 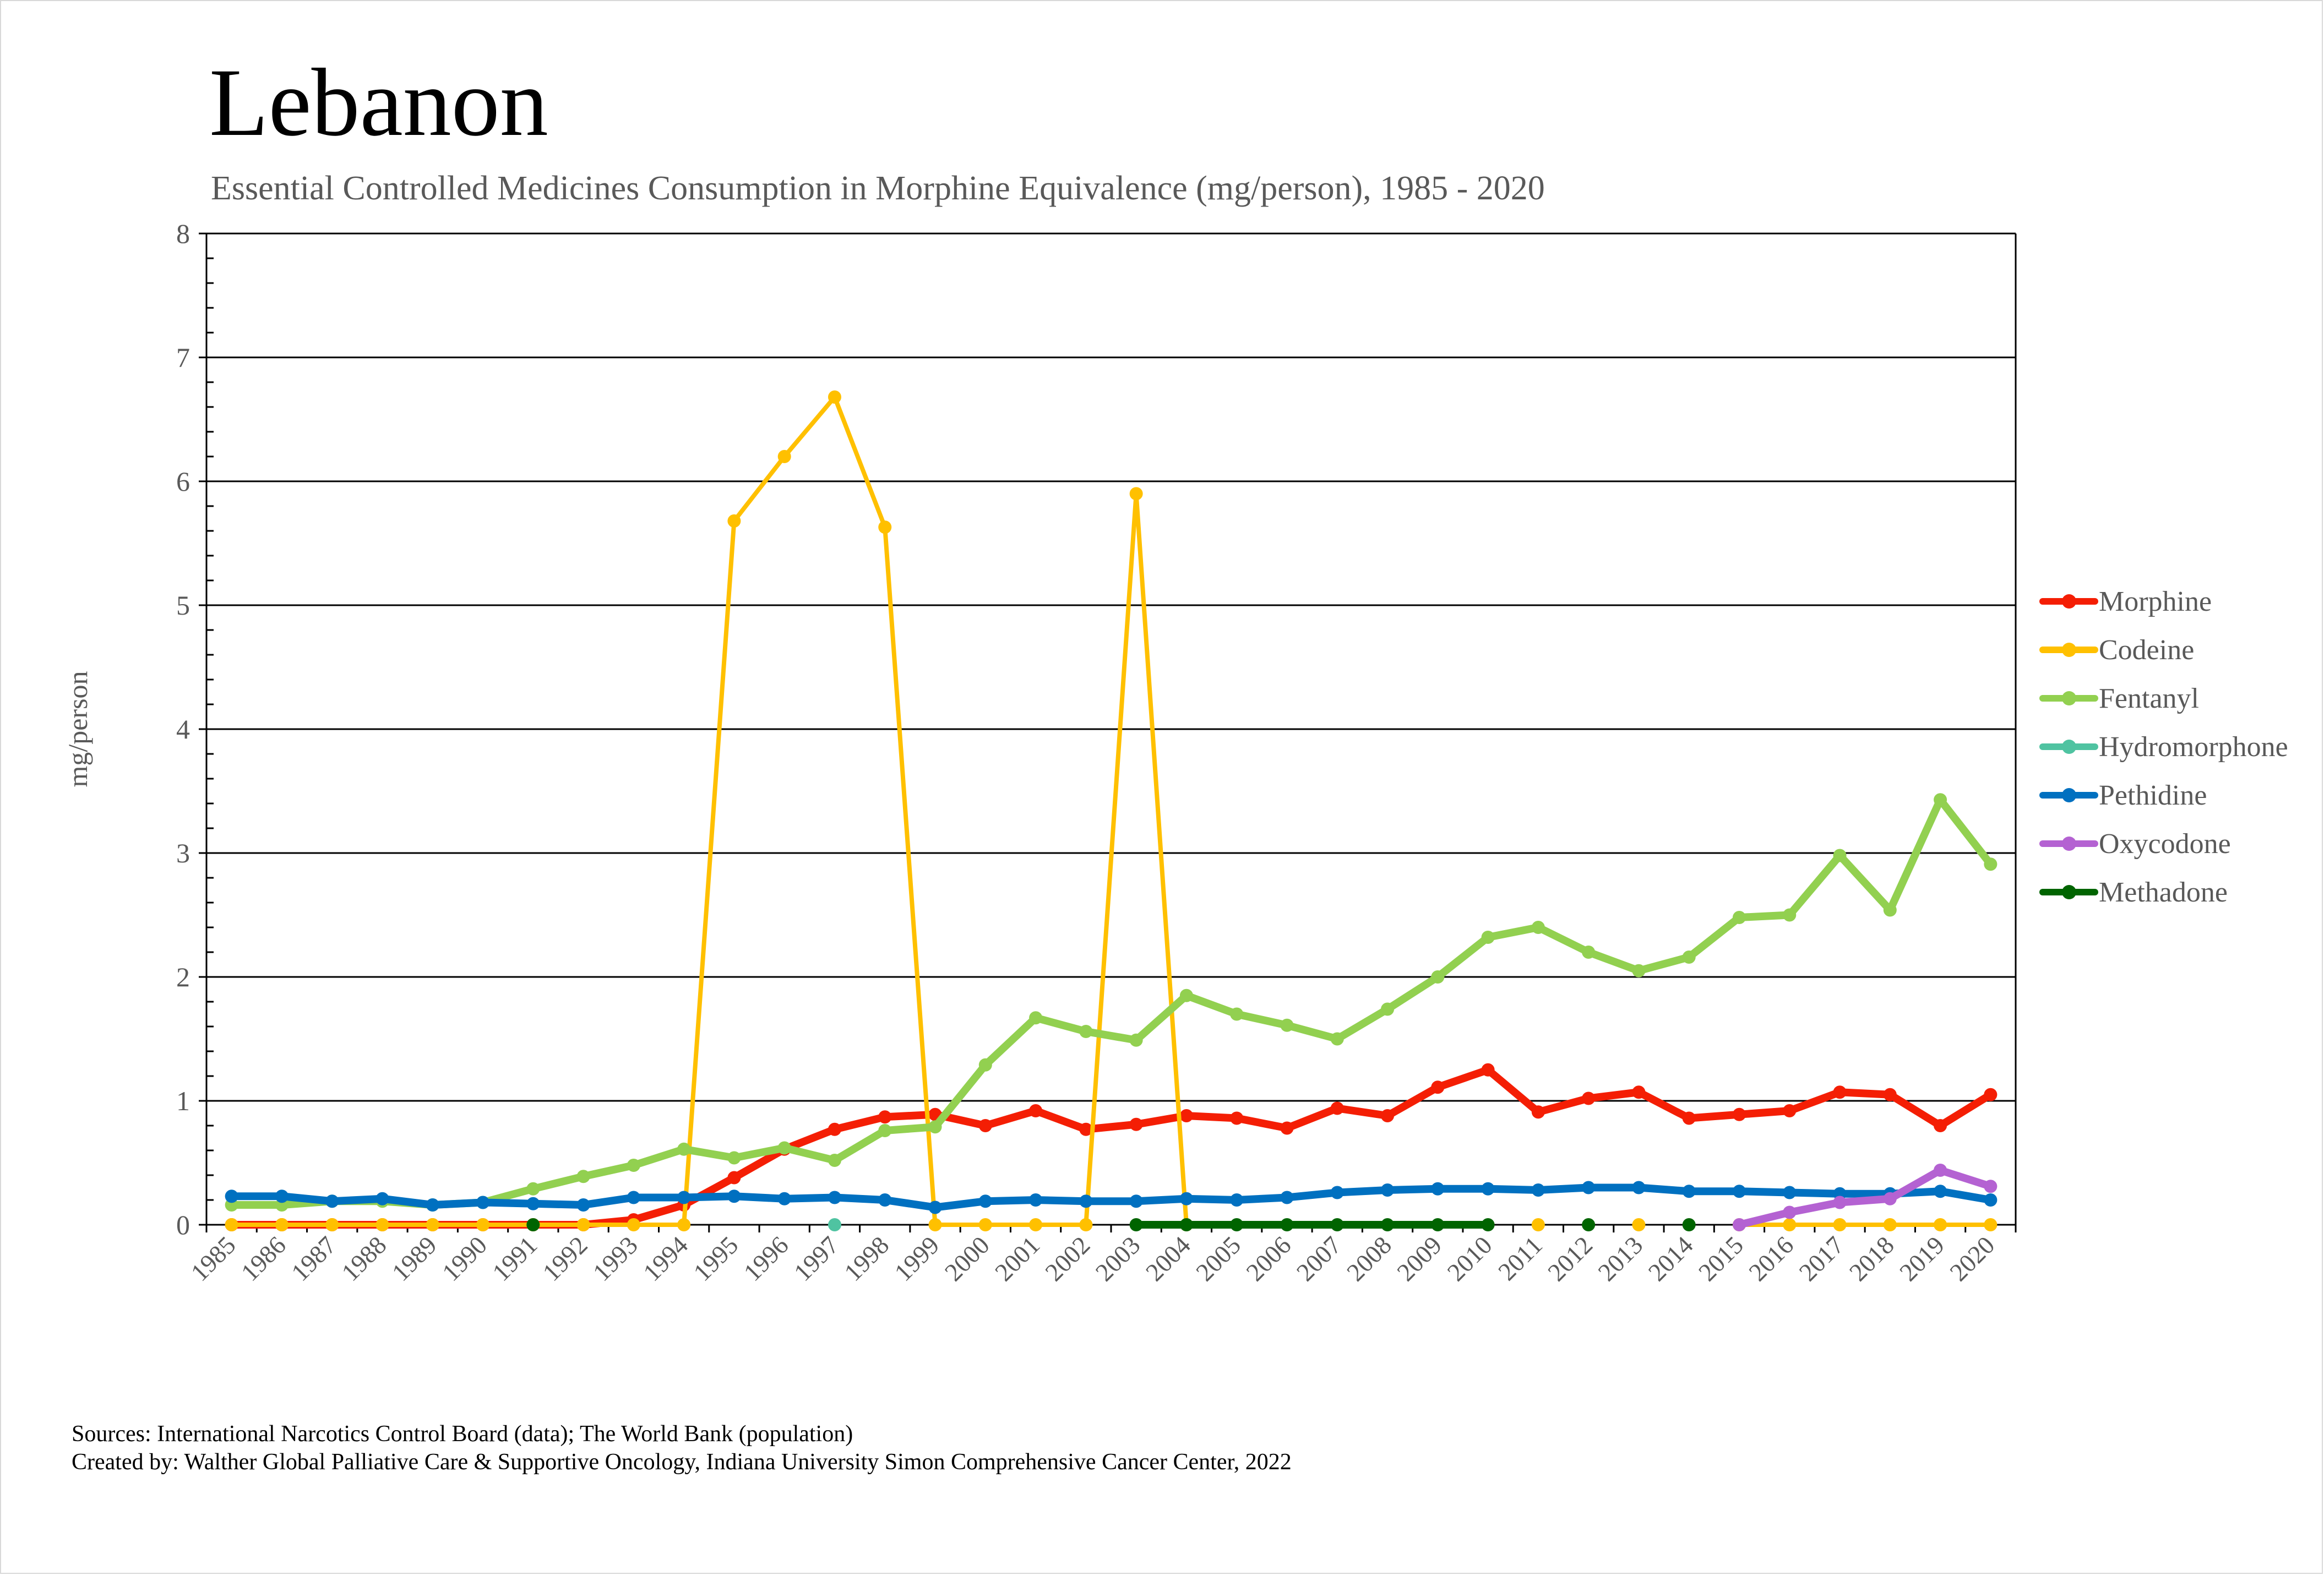 What do you see at coordinates (1388, 1009) in the screenshot?
I see `fentanyl-point-2008` at bounding box center [1388, 1009].